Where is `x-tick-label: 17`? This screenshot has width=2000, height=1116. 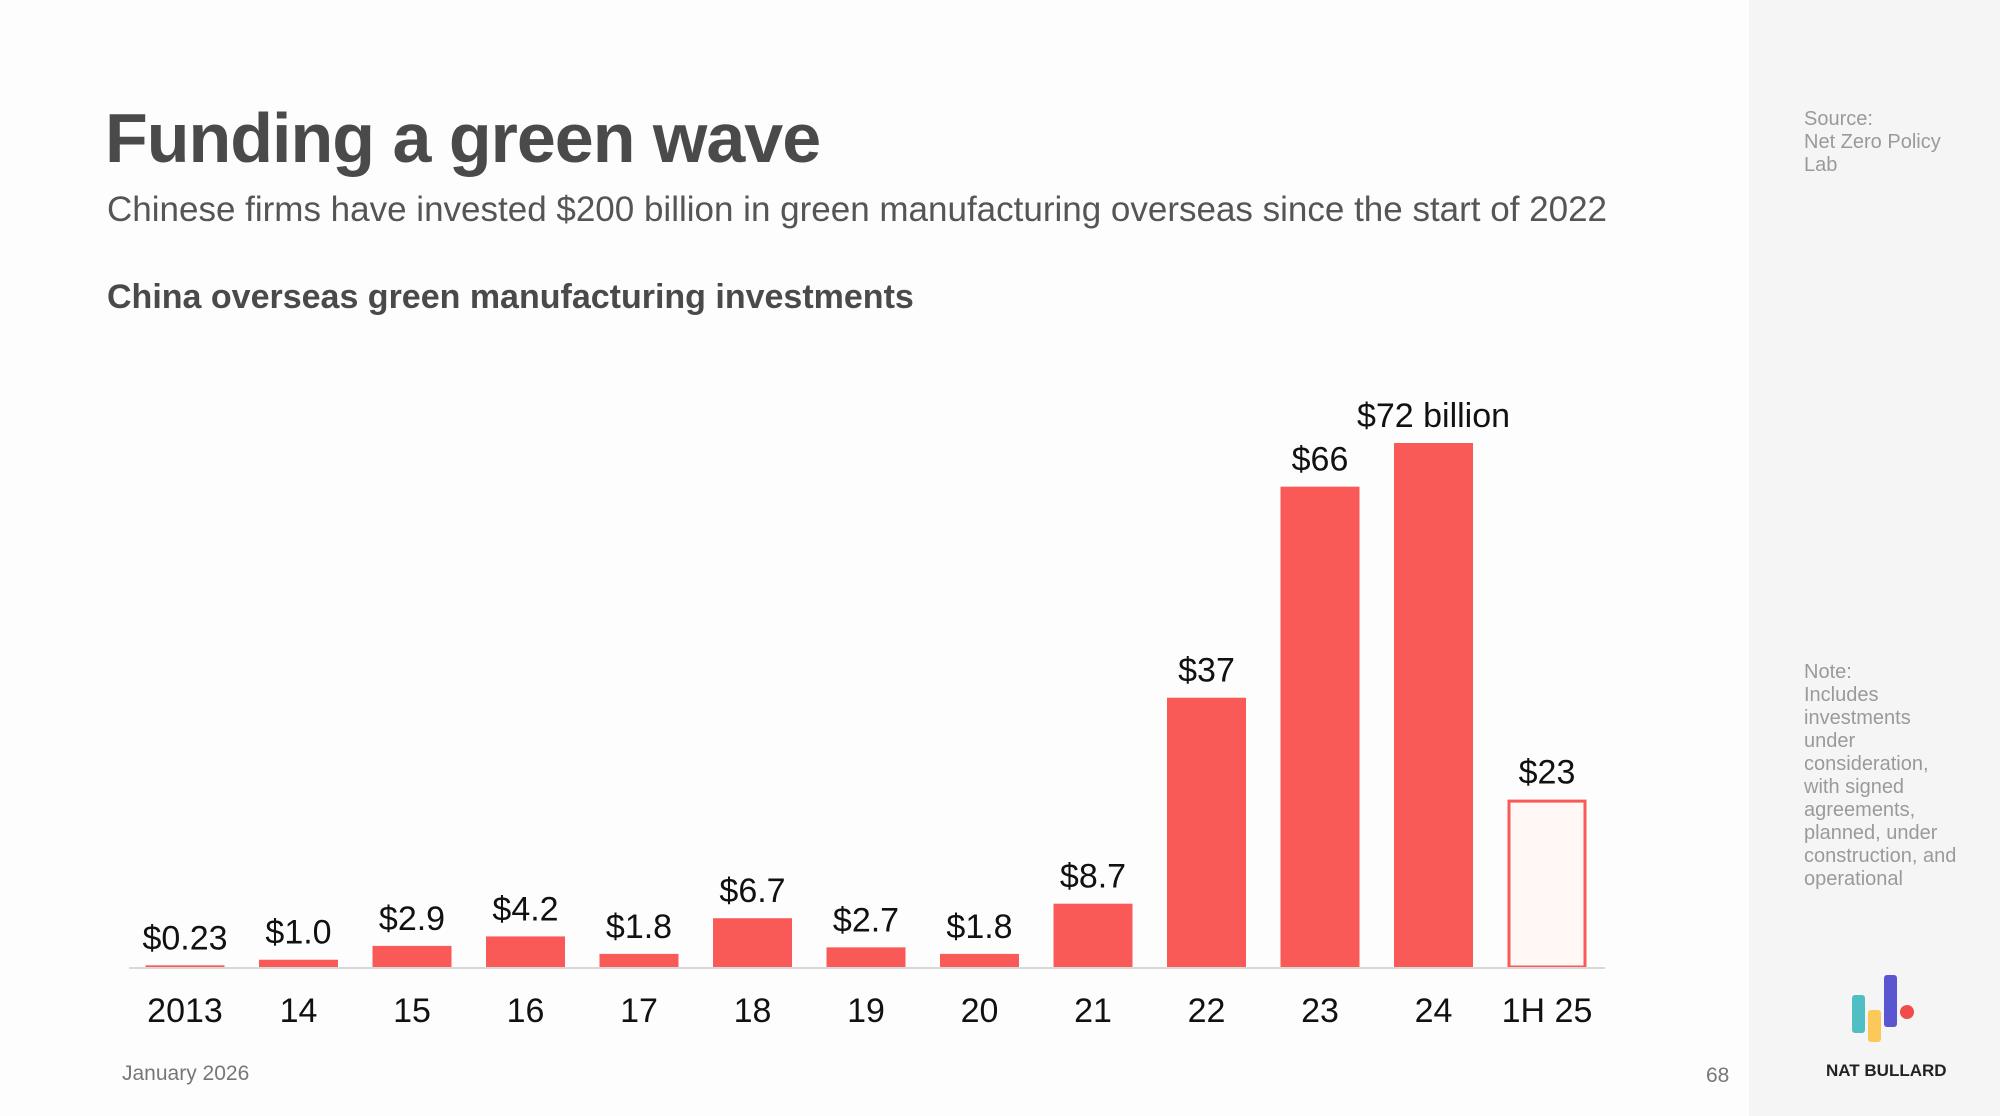
x-tick-label: 17 is located at coordinates (639, 1011).